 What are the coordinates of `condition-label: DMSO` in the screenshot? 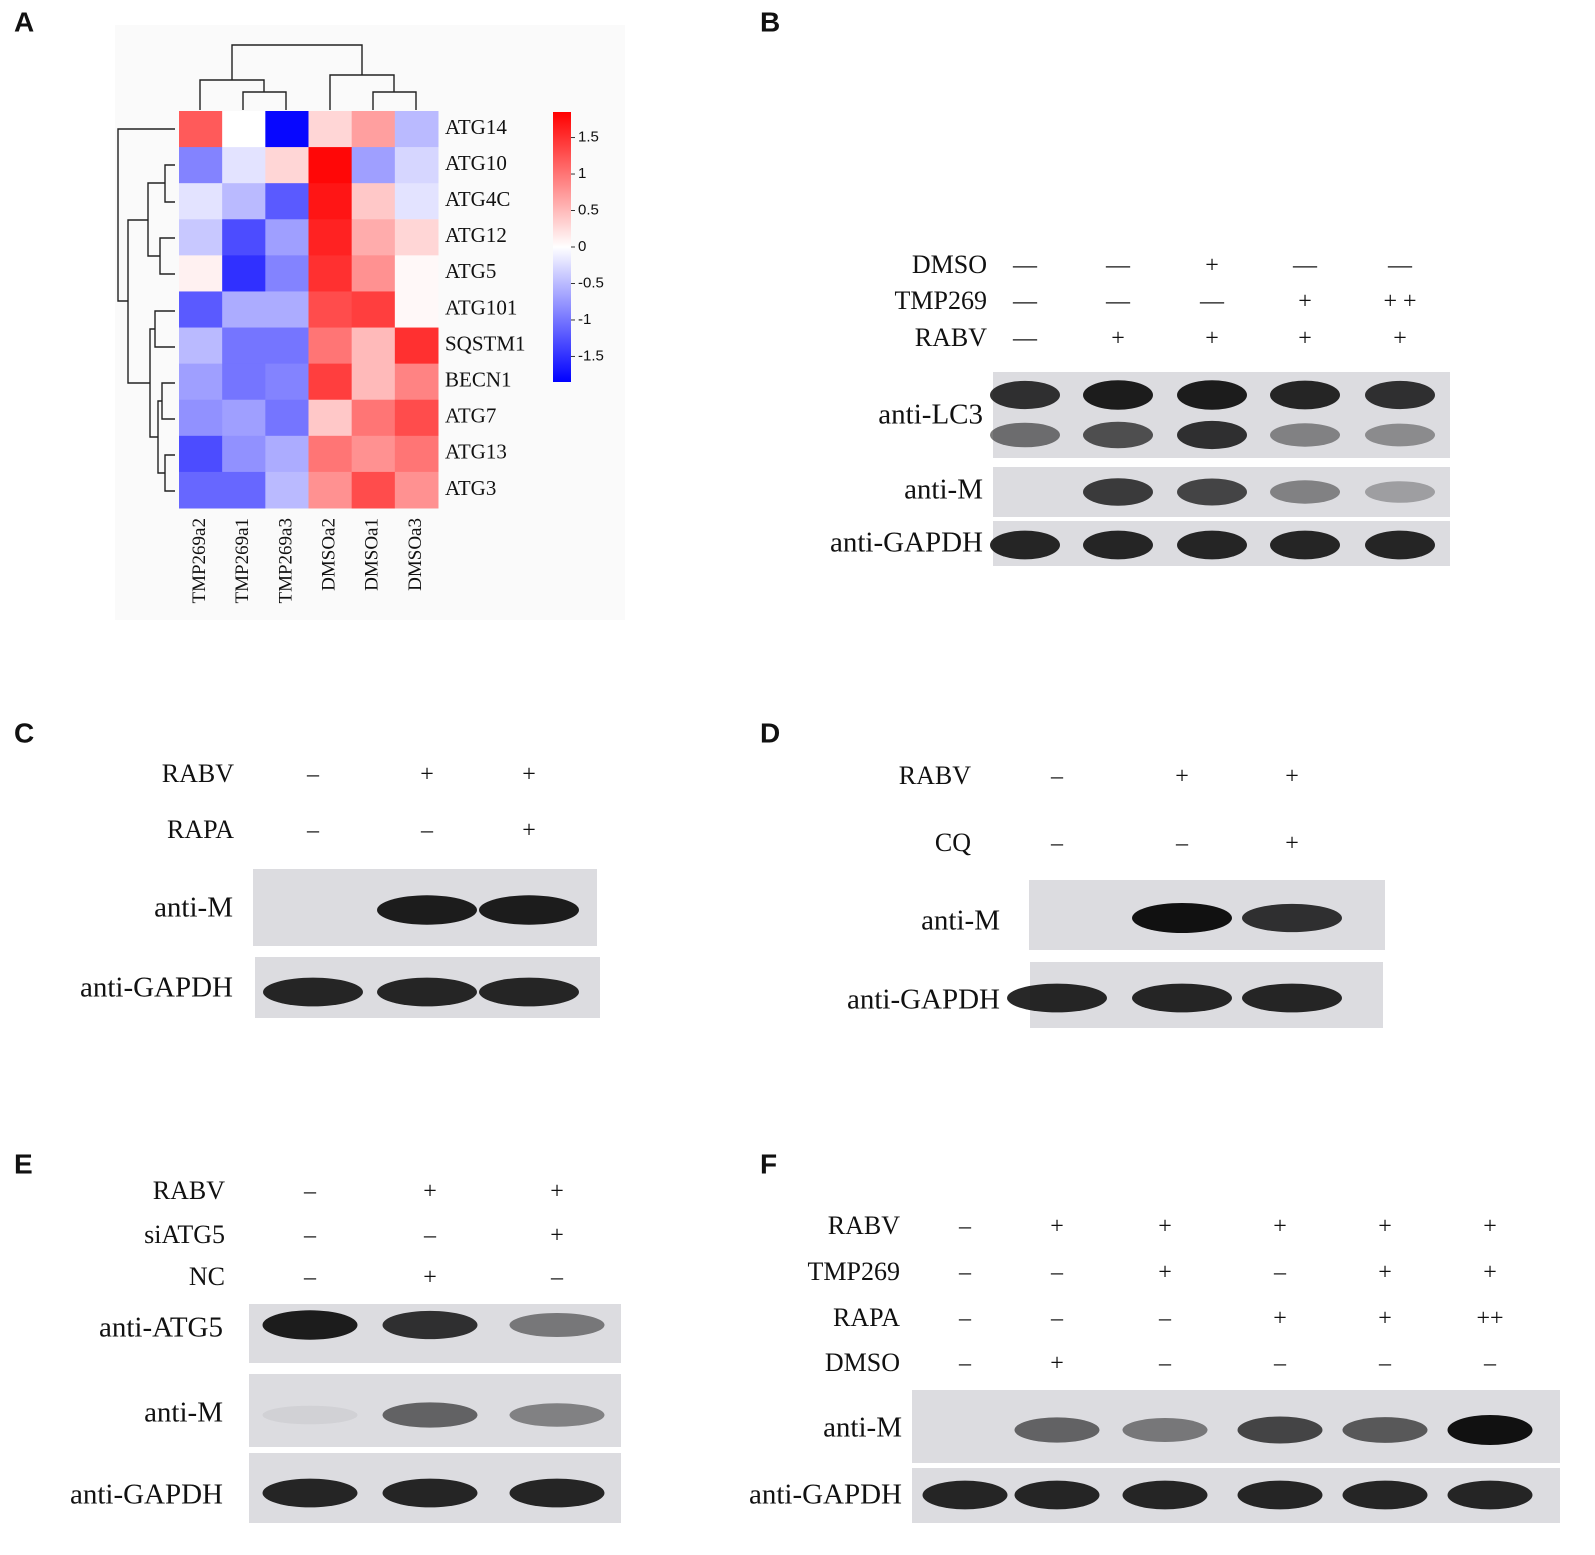 It's located at (862, 1362).